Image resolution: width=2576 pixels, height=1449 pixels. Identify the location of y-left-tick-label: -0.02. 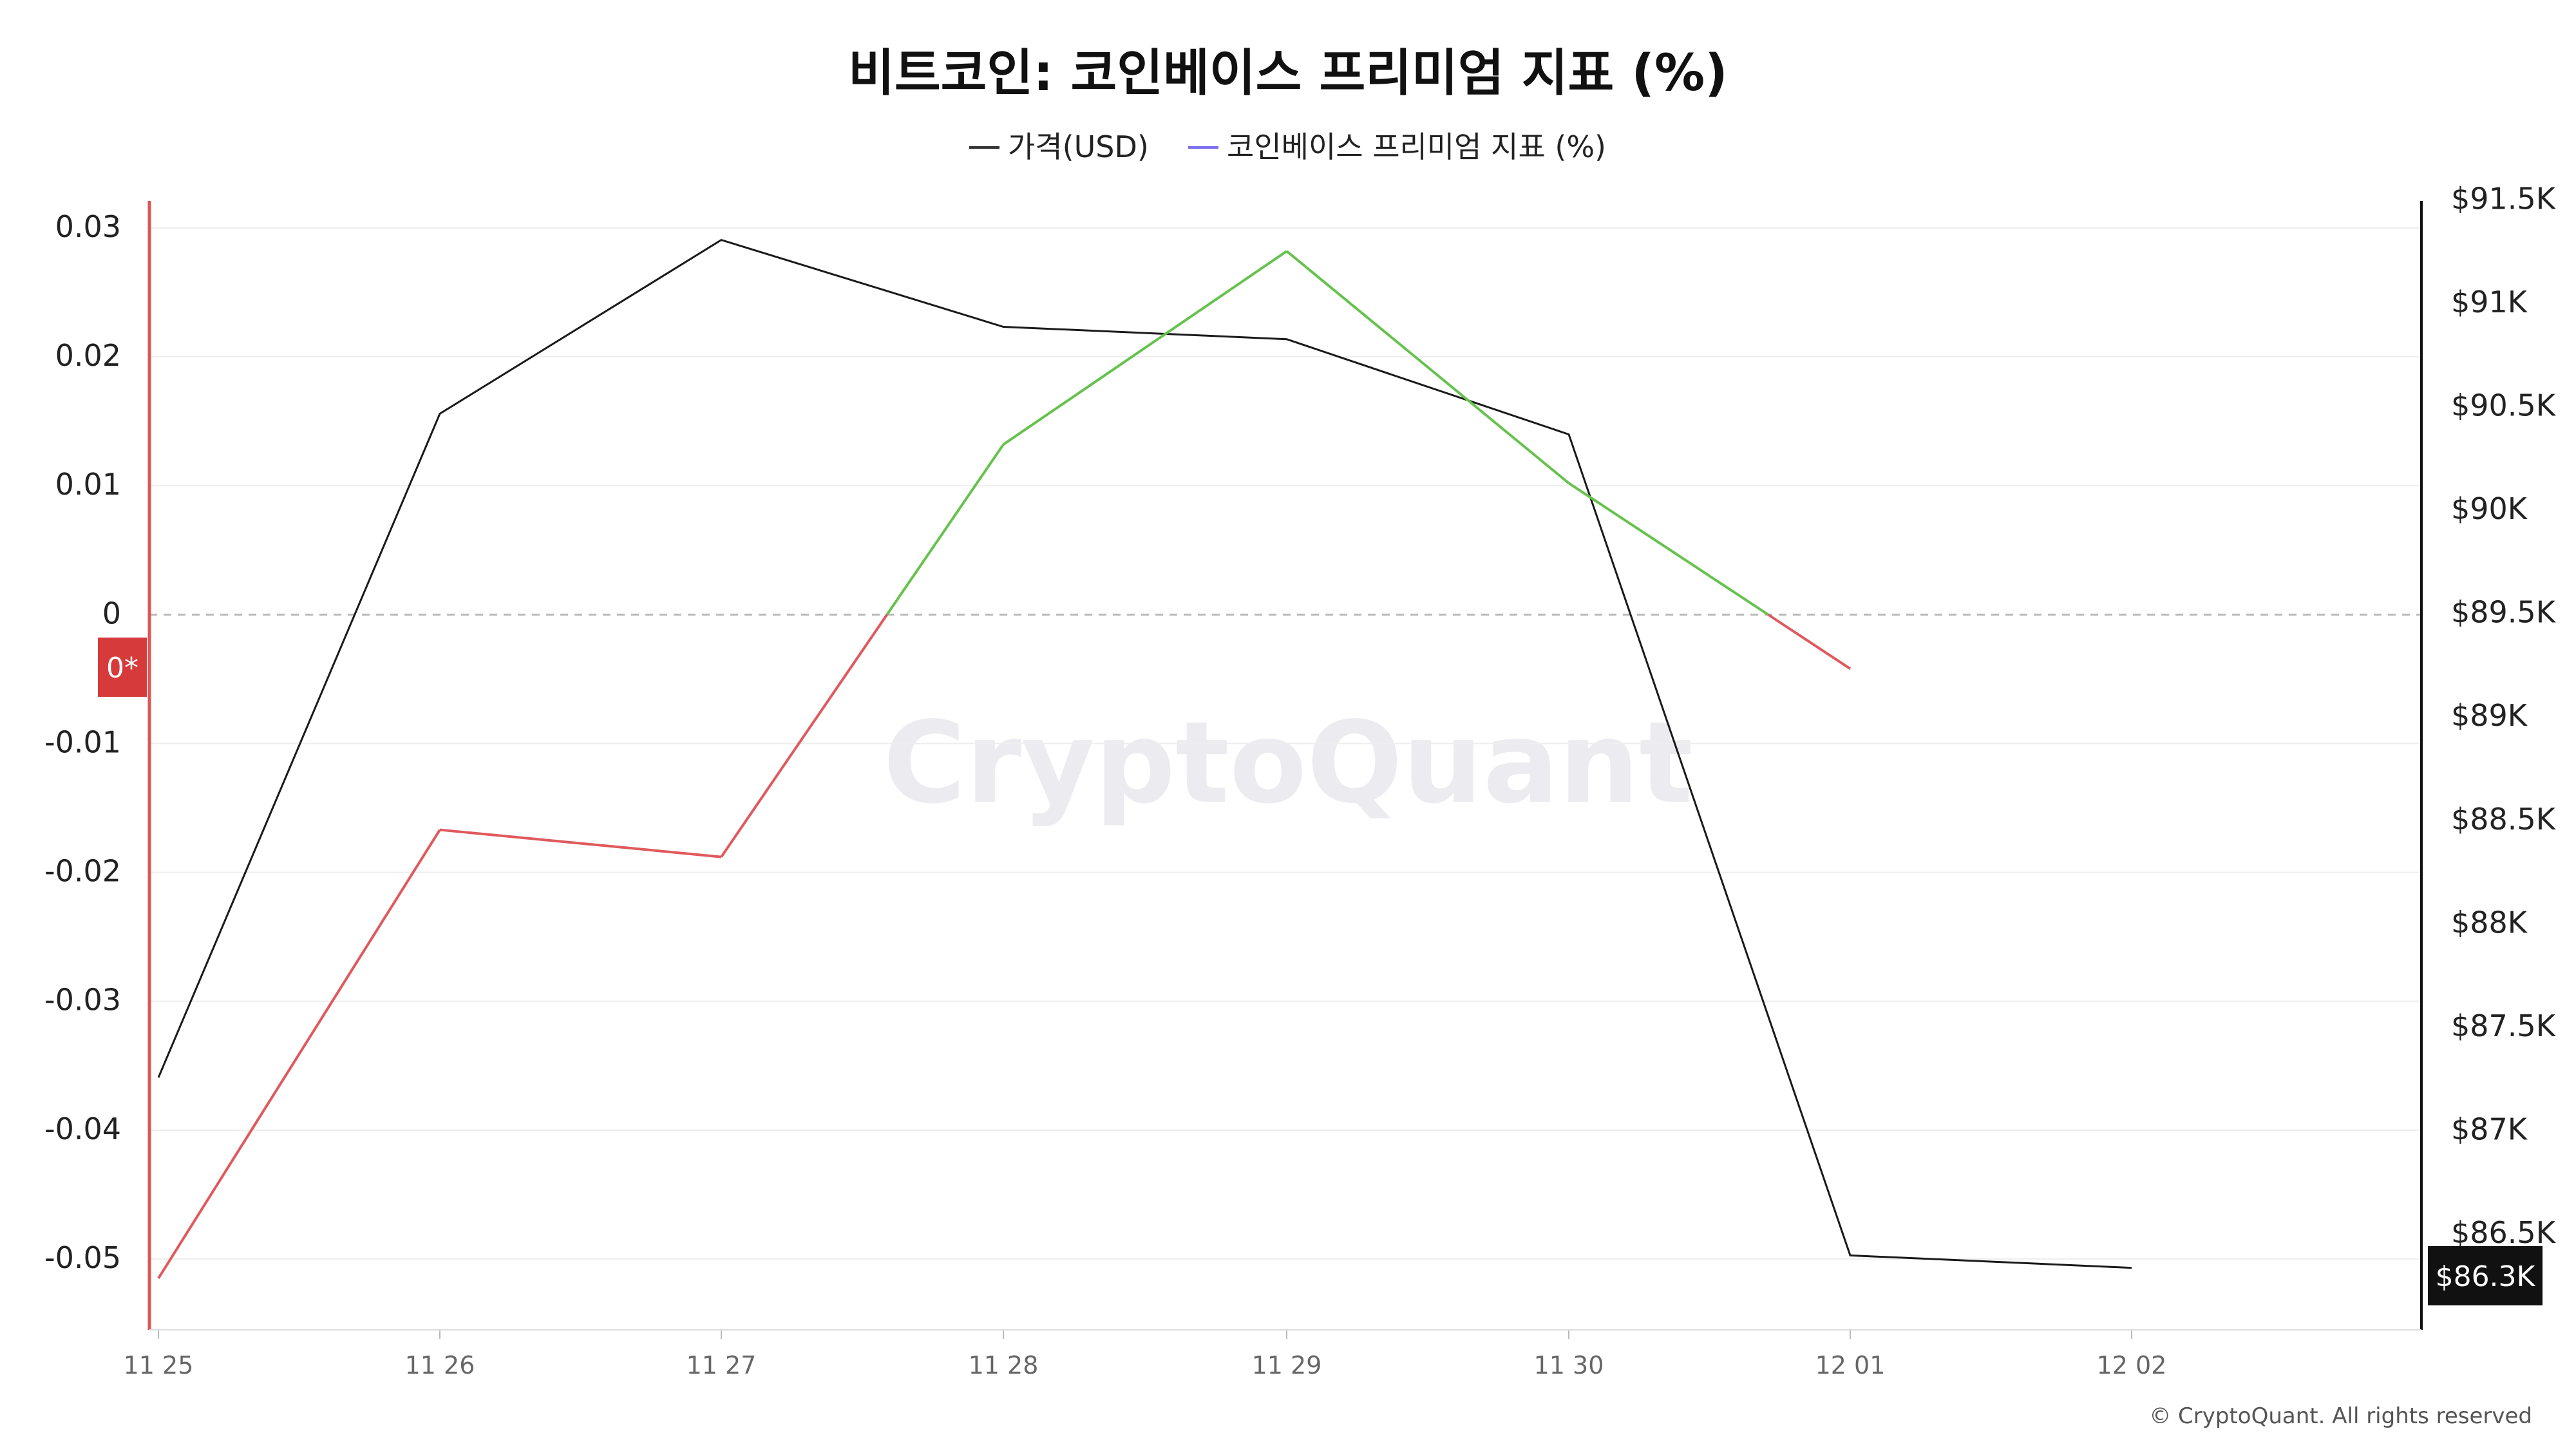
(83, 872).